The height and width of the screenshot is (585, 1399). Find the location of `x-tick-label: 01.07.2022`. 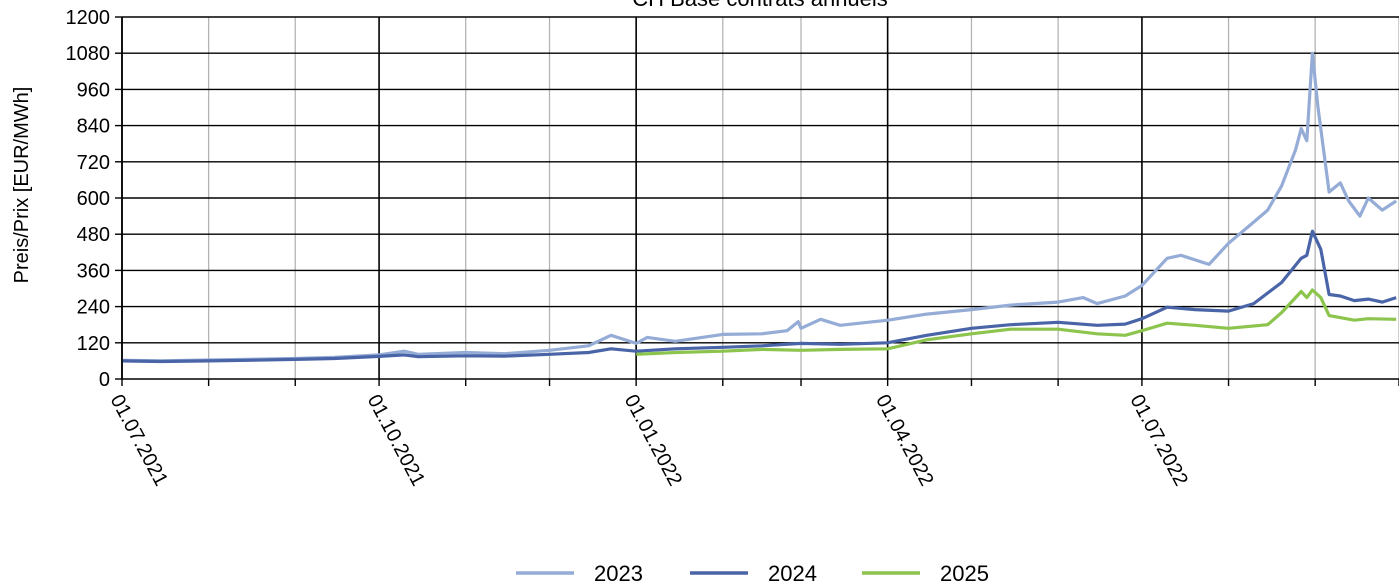

x-tick-label: 01.07.2022 is located at coordinates (1159, 440).